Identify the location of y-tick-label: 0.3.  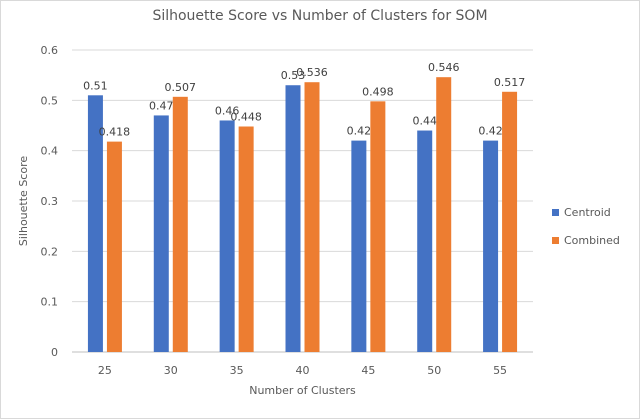
(50, 201).